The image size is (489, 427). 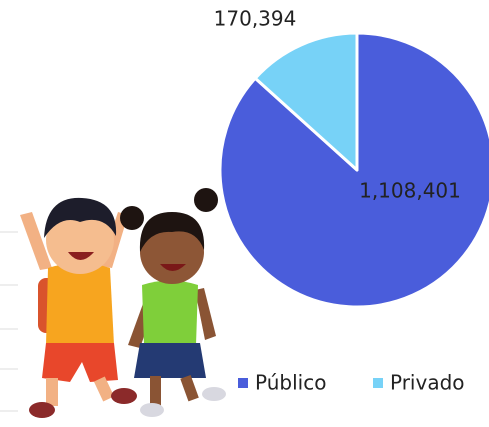 I want to click on boy-hair, so click(x=80, y=217).